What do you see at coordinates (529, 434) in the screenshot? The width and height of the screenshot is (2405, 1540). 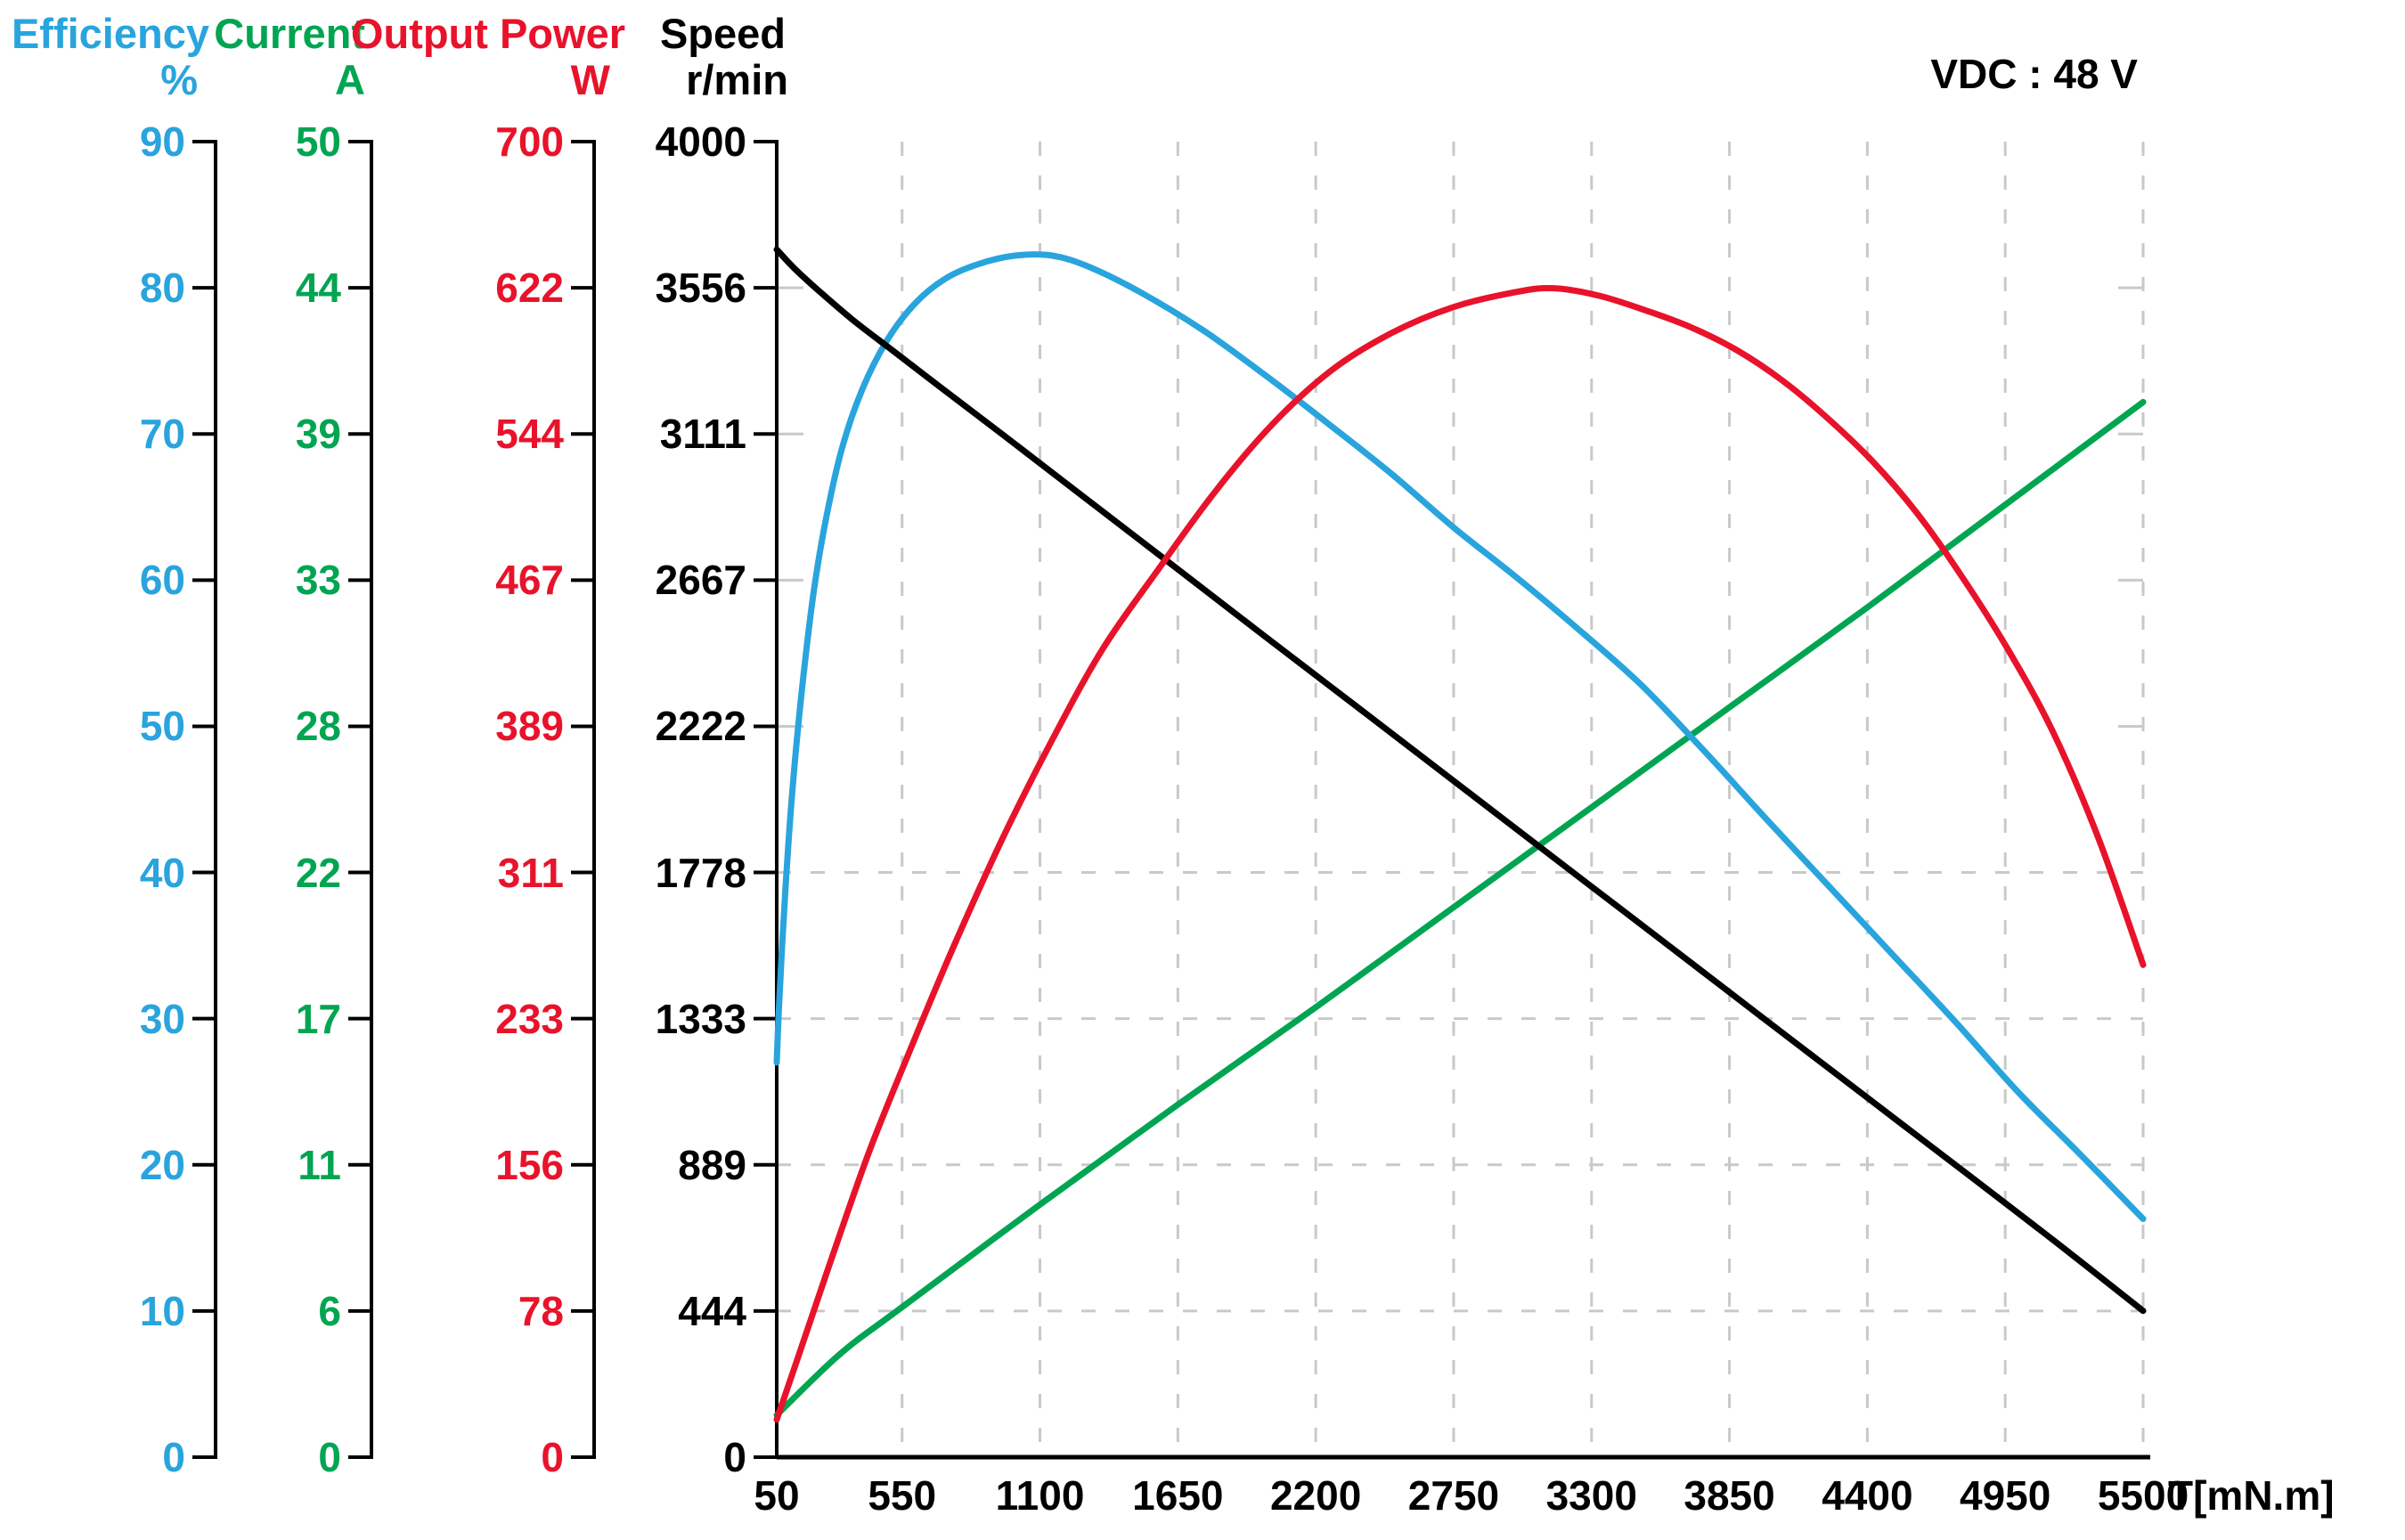 I see `output_power-tick-label: 544` at bounding box center [529, 434].